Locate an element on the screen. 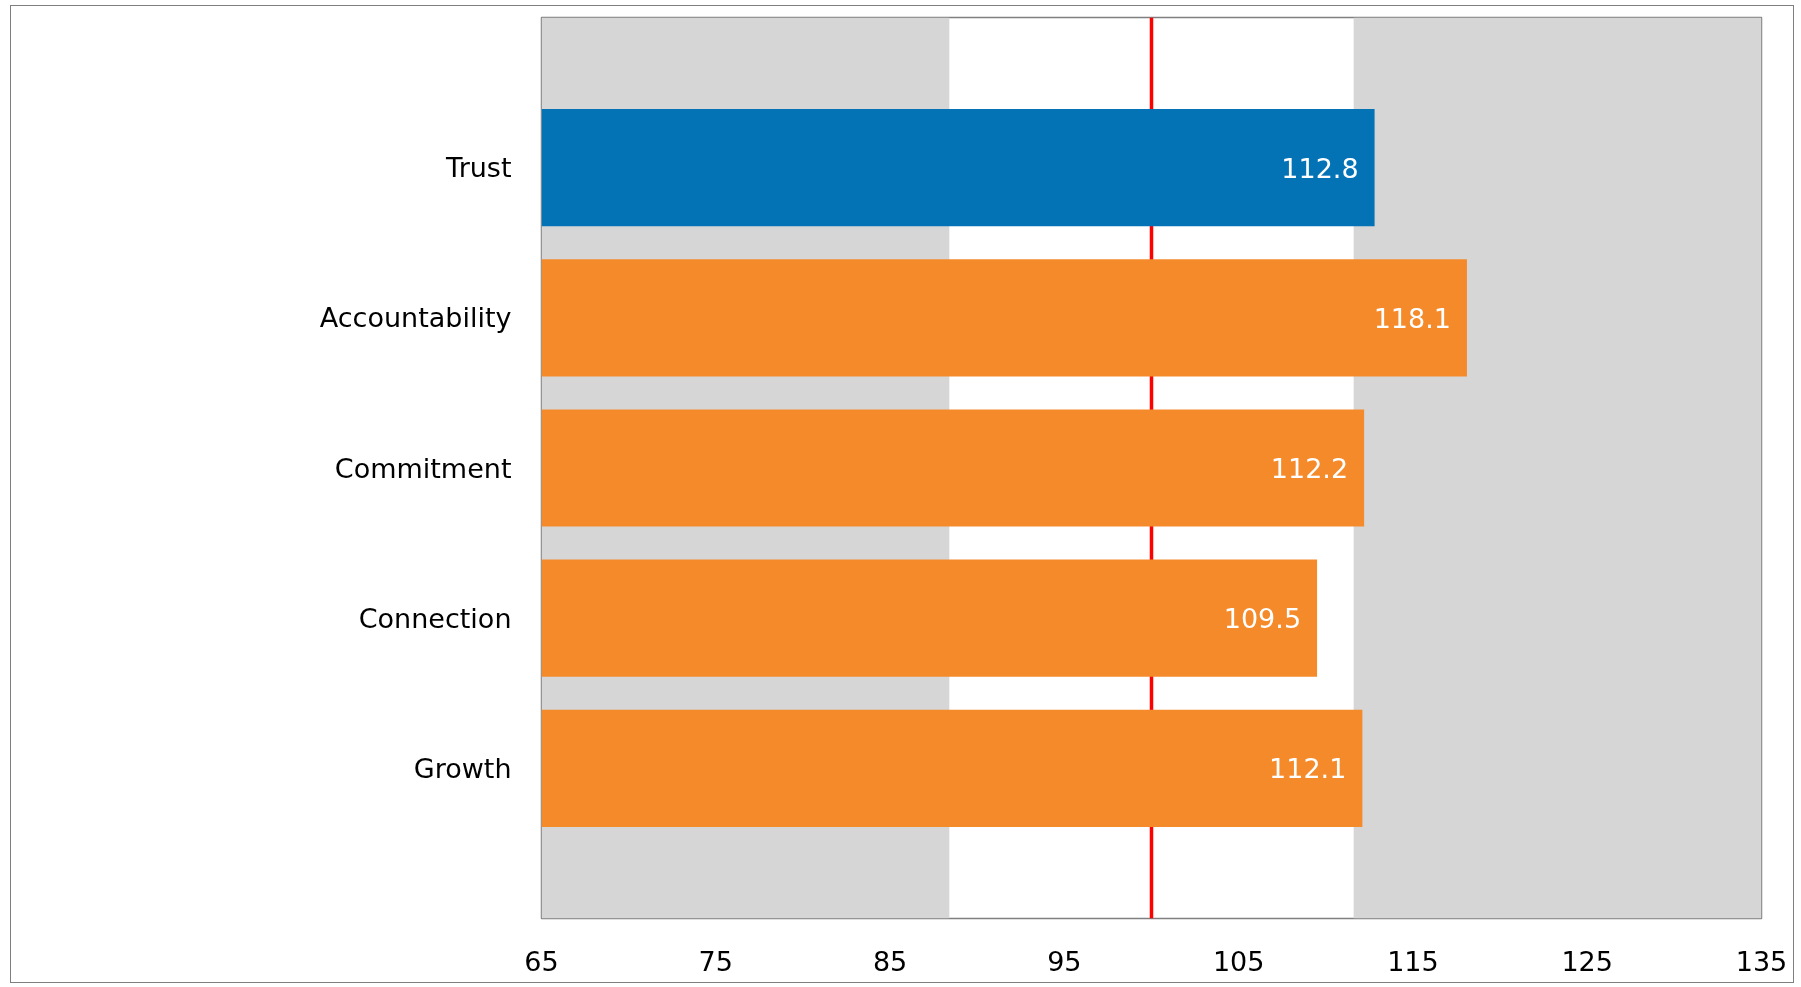 This screenshot has width=1801, height=987. x-tick-label: 85 is located at coordinates (890, 961).